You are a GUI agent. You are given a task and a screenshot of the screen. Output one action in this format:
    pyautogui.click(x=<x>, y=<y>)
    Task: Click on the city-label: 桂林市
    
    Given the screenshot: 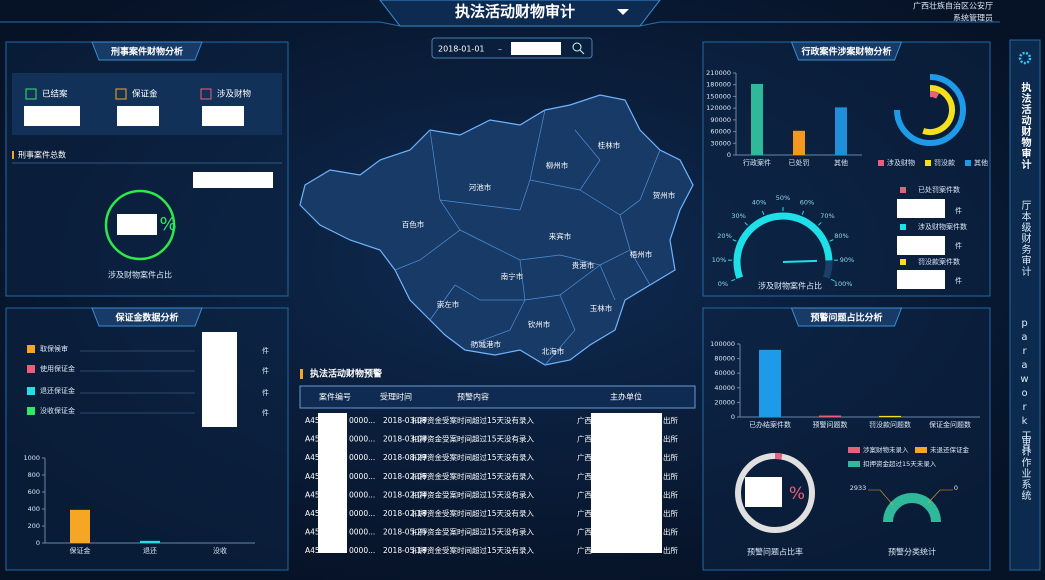 What is the action you would take?
    pyautogui.click(x=609, y=145)
    